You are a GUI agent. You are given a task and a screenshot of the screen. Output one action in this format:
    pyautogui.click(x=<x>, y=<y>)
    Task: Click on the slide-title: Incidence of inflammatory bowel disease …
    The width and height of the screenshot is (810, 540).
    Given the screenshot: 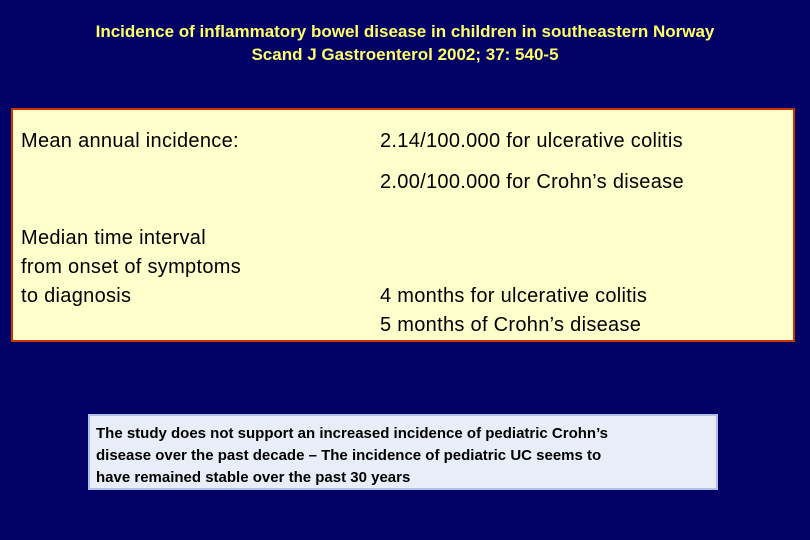 What is the action you would take?
    pyautogui.click(x=405, y=43)
    